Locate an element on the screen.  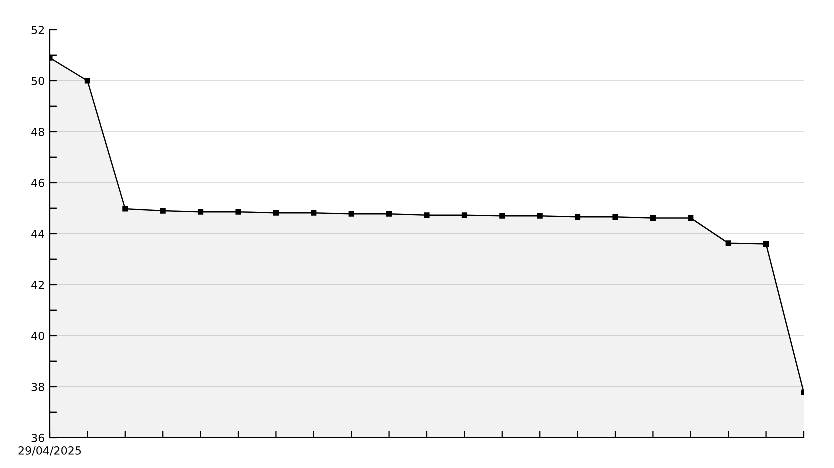
y-tick-label: 38 is located at coordinates (38, 387).